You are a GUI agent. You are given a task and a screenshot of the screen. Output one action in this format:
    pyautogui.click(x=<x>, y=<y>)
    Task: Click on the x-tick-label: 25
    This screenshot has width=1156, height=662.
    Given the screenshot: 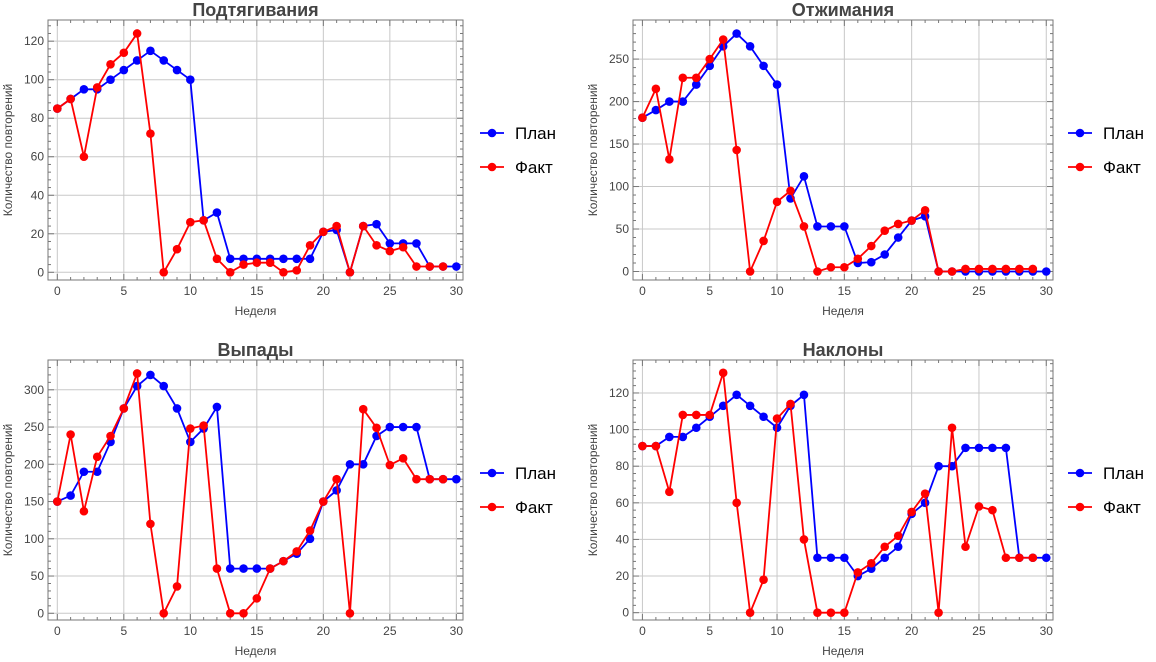 What is the action you would take?
    pyautogui.click(x=979, y=631)
    